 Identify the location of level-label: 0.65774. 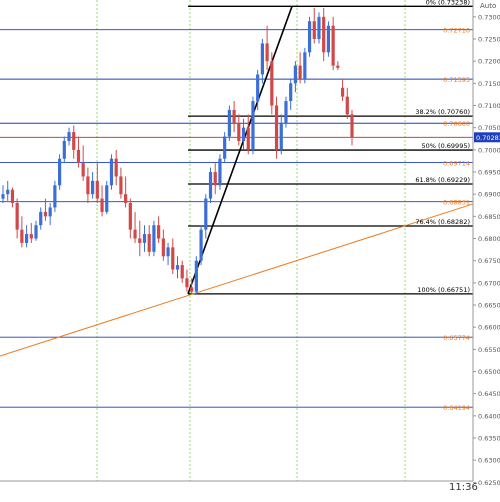
(456, 338).